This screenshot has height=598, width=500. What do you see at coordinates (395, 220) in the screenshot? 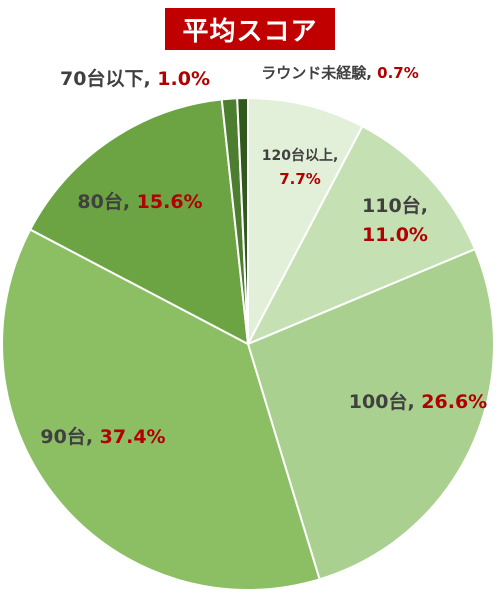
I see `slice-data-label: 110台, 11.0%` at bounding box center [395, 220].